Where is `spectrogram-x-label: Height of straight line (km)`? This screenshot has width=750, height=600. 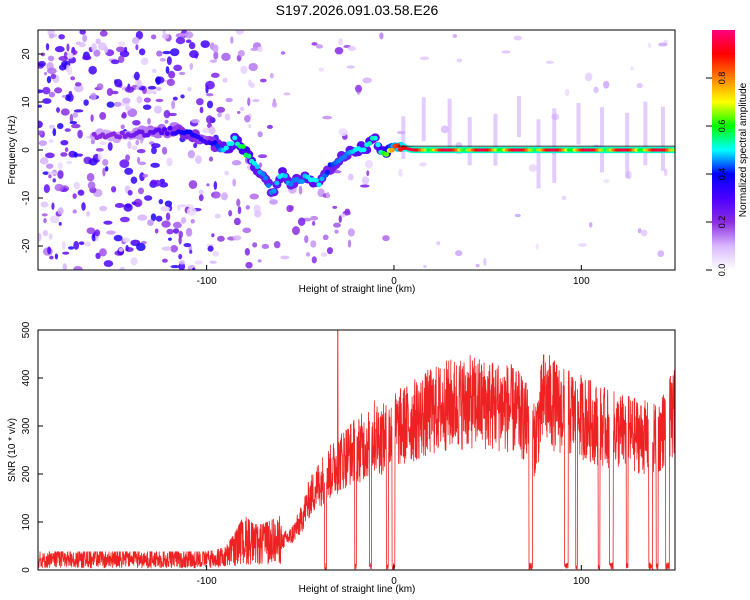 spectrogram-x-label: Height of straight line (km) is located at coordinates (357, 289).